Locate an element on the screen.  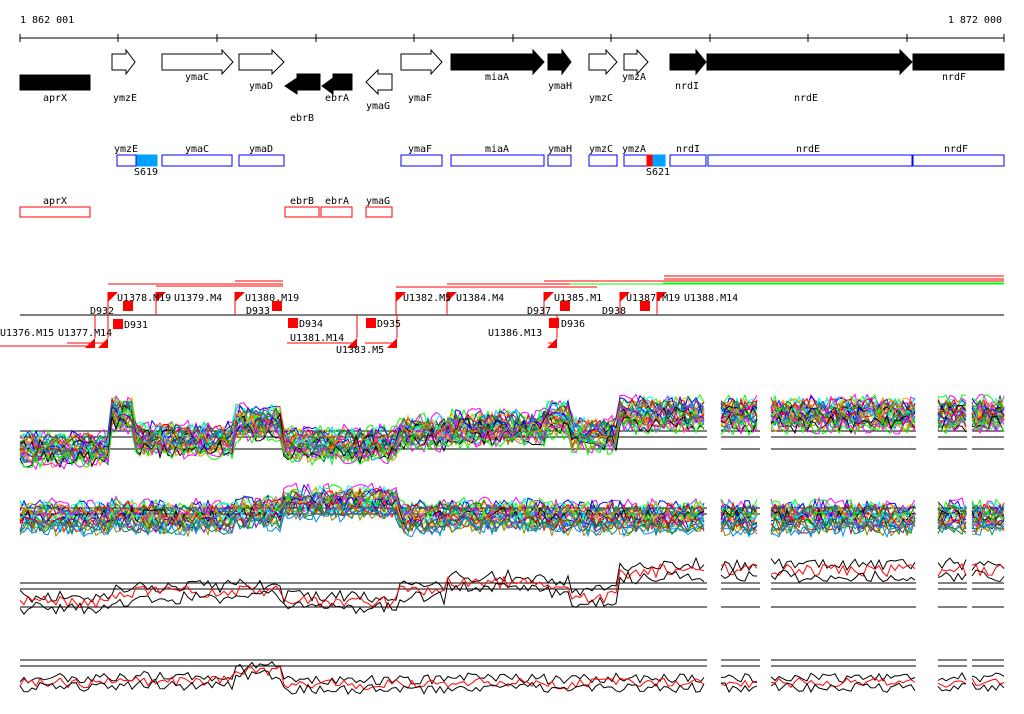
gene-ymaF: ymaF is located at coordinates (420, 98).